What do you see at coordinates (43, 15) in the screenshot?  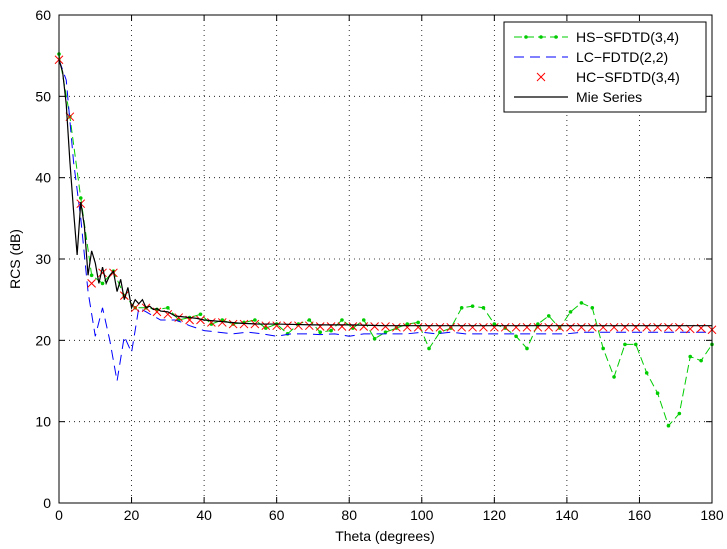 I see `y-tick-label: 60` at bounding box center [43, 15].